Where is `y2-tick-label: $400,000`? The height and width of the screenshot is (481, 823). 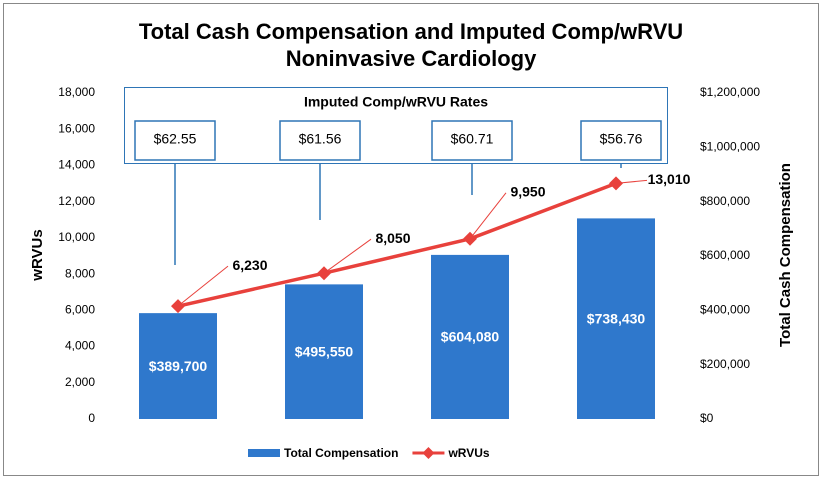
y2-tick-label: $400,000 is located at coordinates (725, 310).